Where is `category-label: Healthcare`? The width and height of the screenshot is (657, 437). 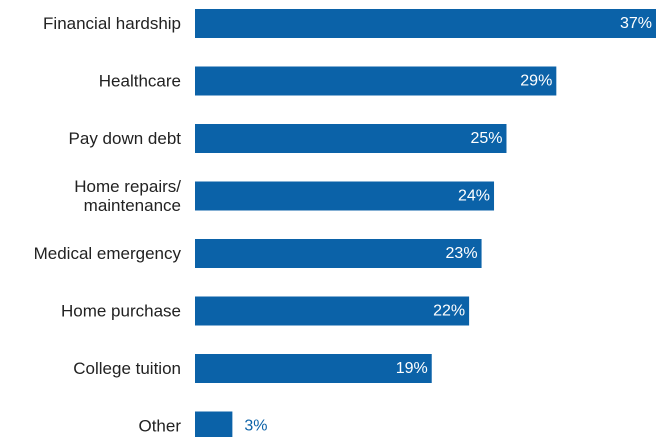 category-label: Healthcare is located at coordinates (140, 81).